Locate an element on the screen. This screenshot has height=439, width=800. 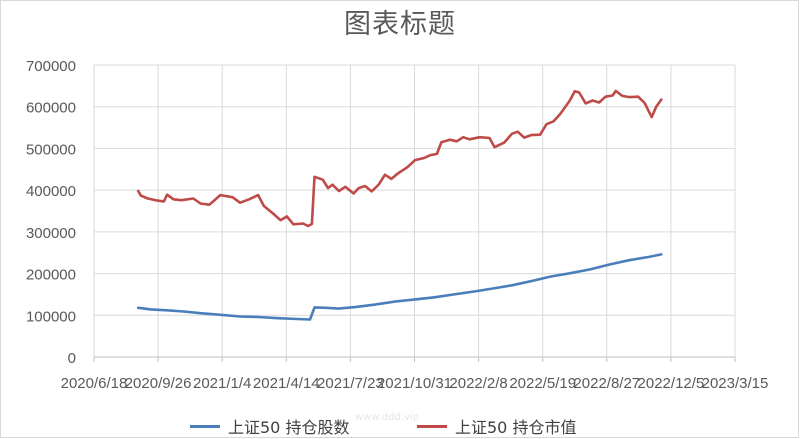
y-tick-label: 100000 is located at coordinates (51, 316).